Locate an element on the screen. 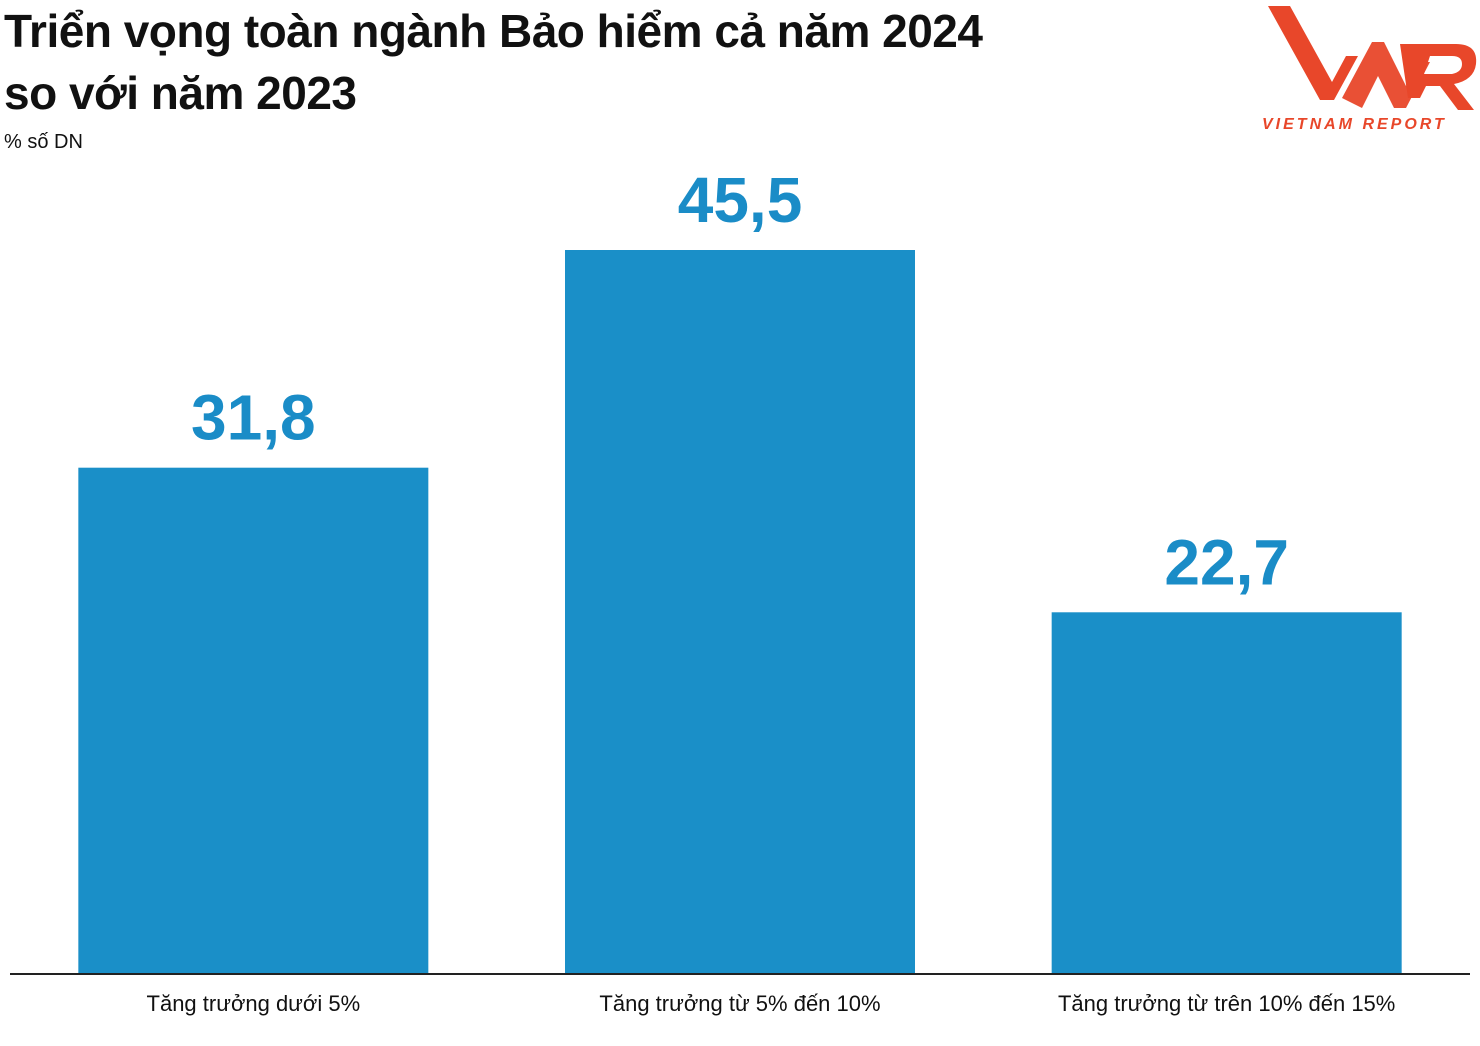  unit-label: % số DN is located at coordinates (43, 142).